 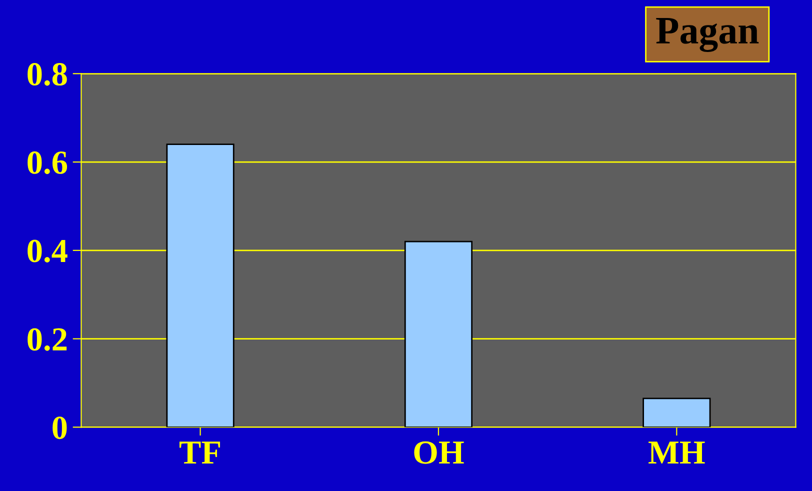 What do you see at coordinates (59, 428) in the screenshot?
I see `y-tick-label: 0` at bounding box center [59, 428].